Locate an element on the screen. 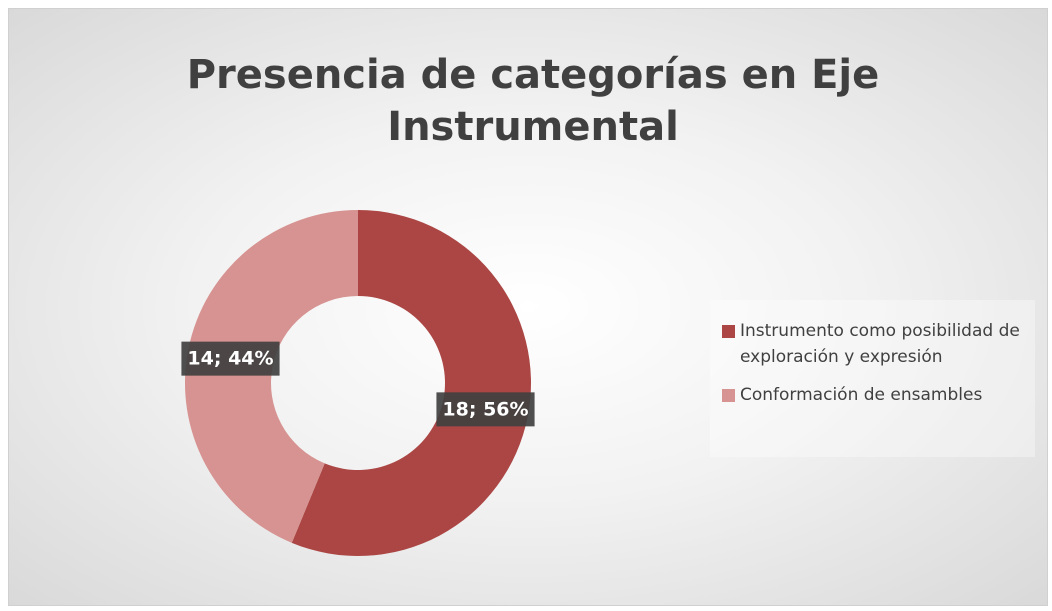 The image size is (1052, 611). data-label: 18; 56% is located at coordinates (485, 409).